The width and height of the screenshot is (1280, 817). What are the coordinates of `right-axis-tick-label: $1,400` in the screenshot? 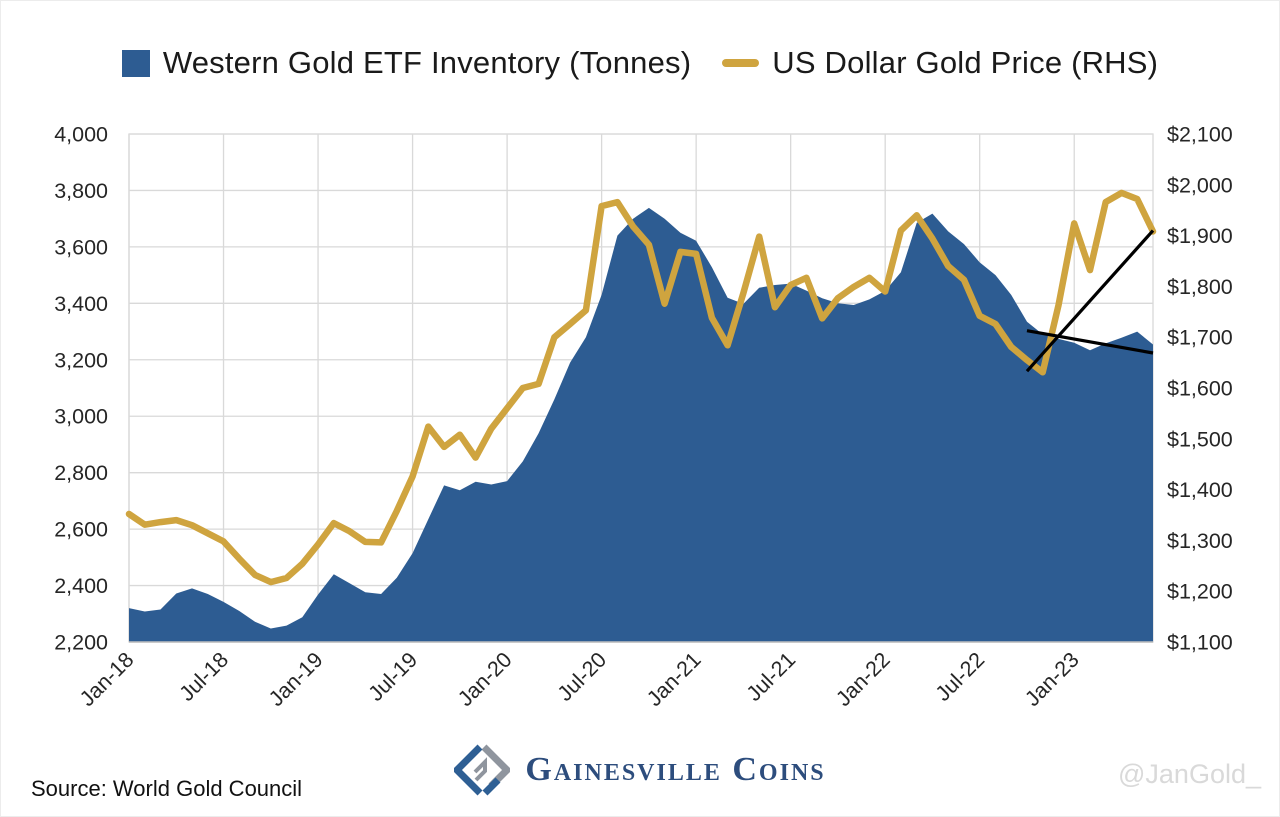 It's located at (1200, 490).